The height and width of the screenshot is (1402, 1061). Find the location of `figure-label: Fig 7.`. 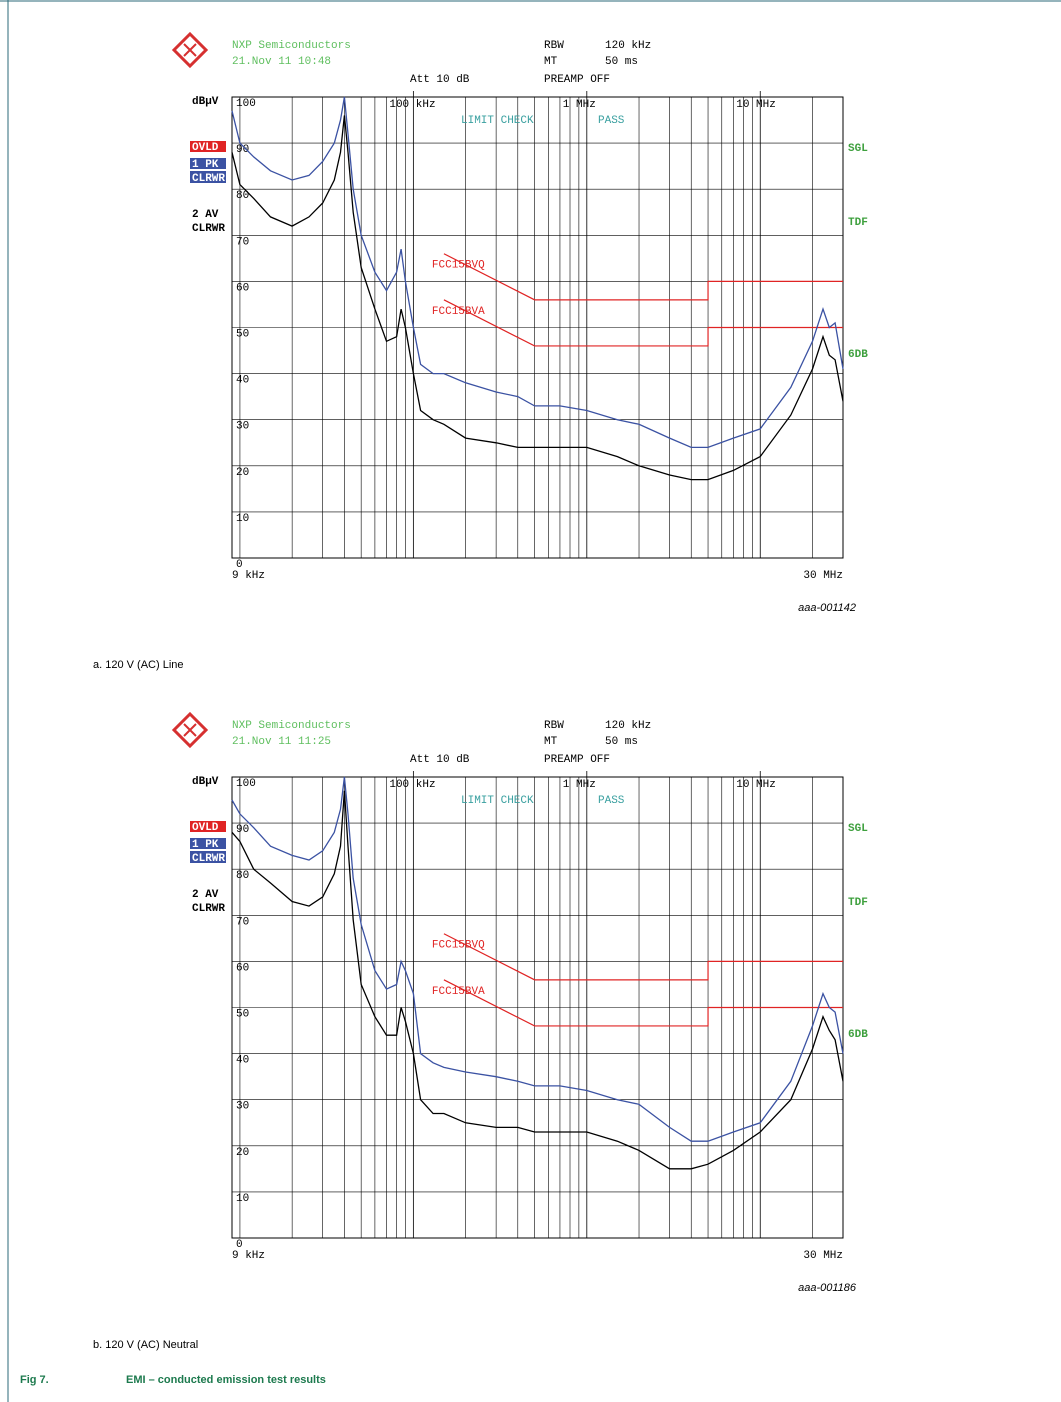

figure-label: Fig 7. is located at coordinates (34, 1380).